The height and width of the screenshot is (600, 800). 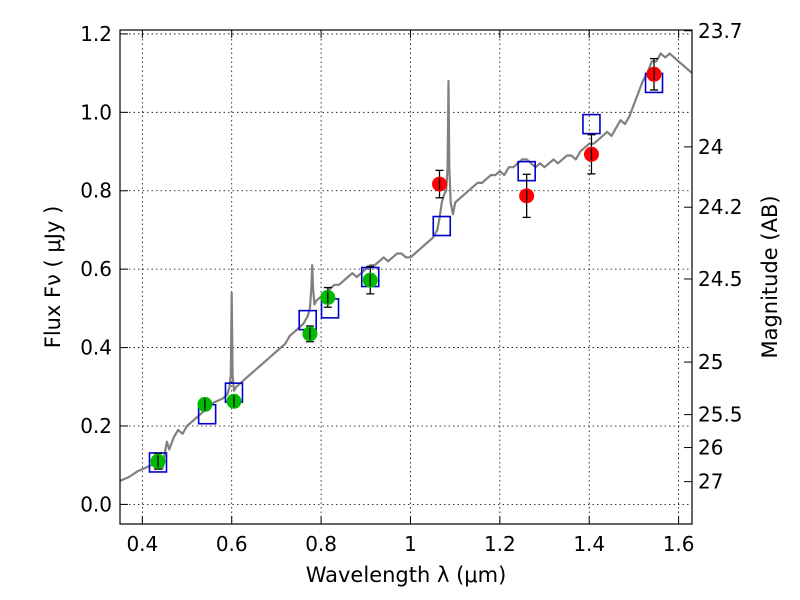 What do you see at coordinates (720, 279) in the screenshot?
I see `right-tick-label: 24.5` at bounding box center [720, 279].